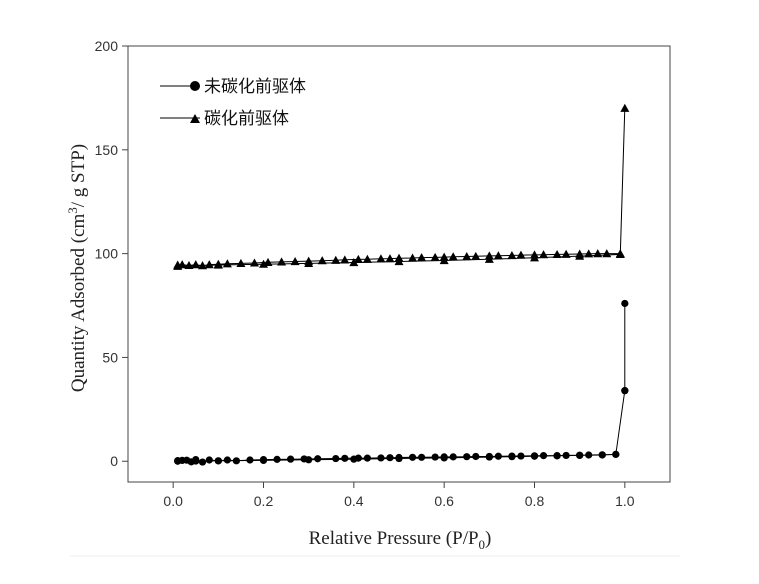 Image resolution: width=759 pixels, height=584 pixels. What do you see at coordinates (444, 501) in the screenshot?
I see `x-tick-label: 0.6` at bounding box center [444, 501].